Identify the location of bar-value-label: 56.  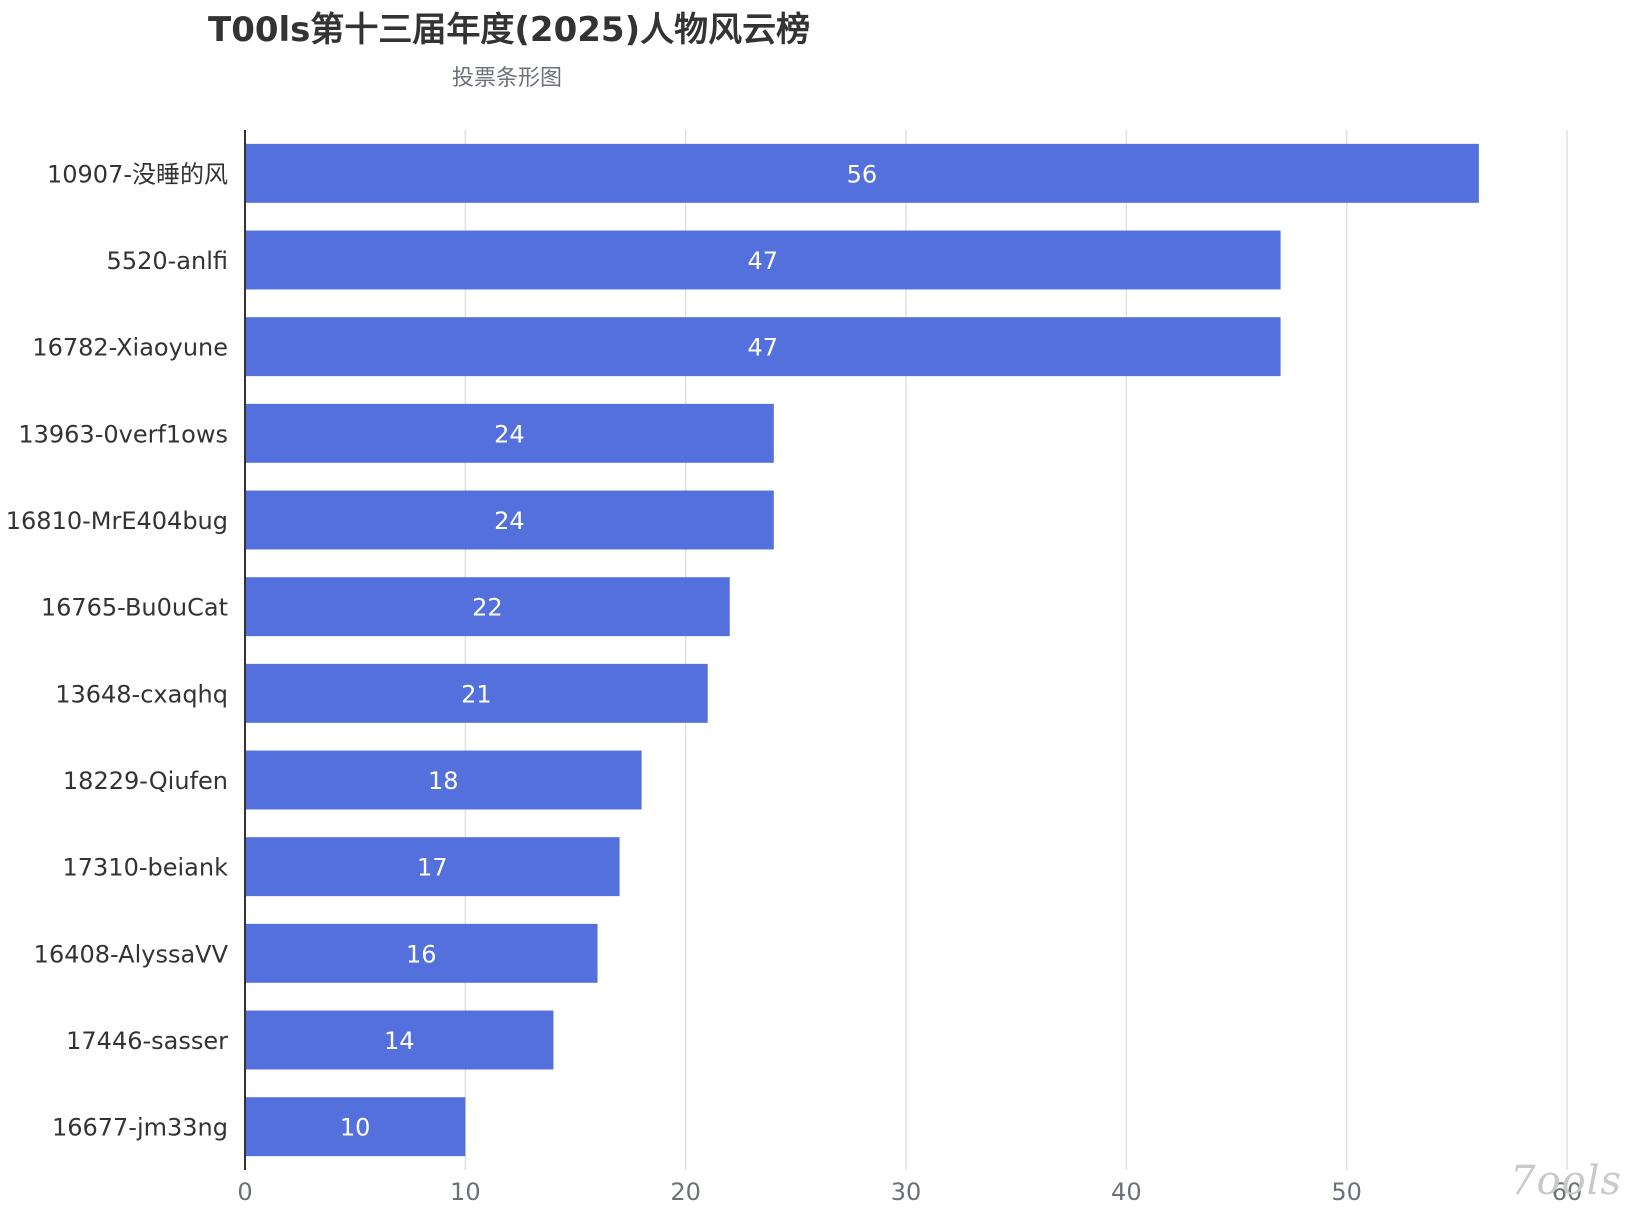
(862, 174).